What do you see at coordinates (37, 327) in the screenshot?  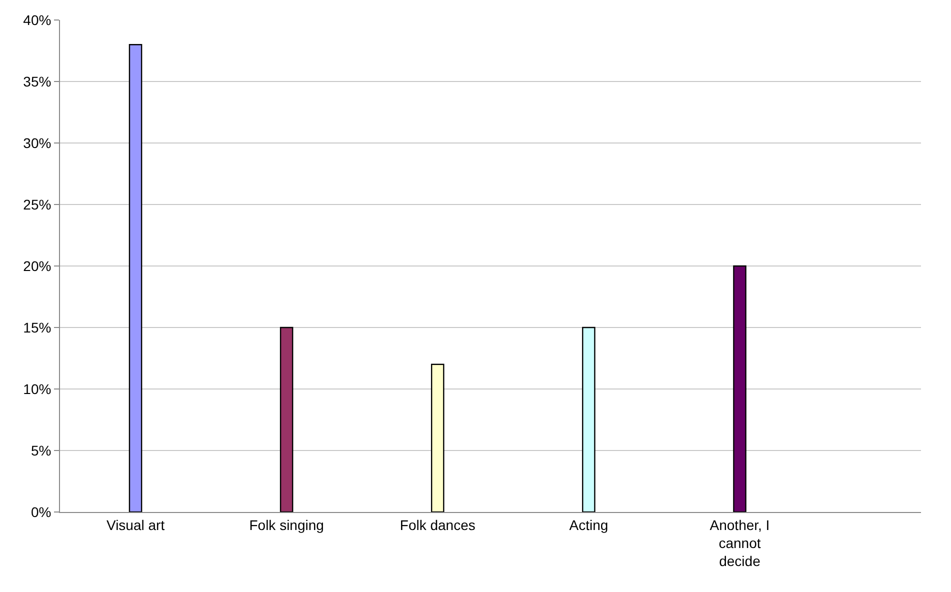 I see `y-tick-label: 15%` at bounding box center [37, 327].